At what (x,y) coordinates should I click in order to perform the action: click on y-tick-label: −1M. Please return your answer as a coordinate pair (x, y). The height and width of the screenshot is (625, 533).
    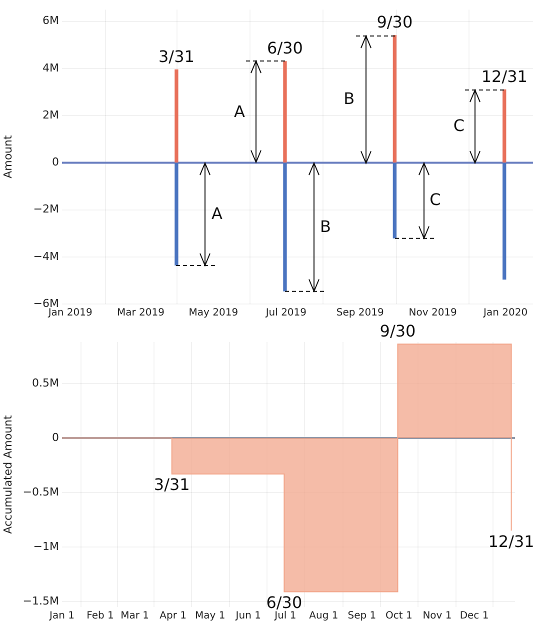
    Looking at the image, I should click on (46, 546).